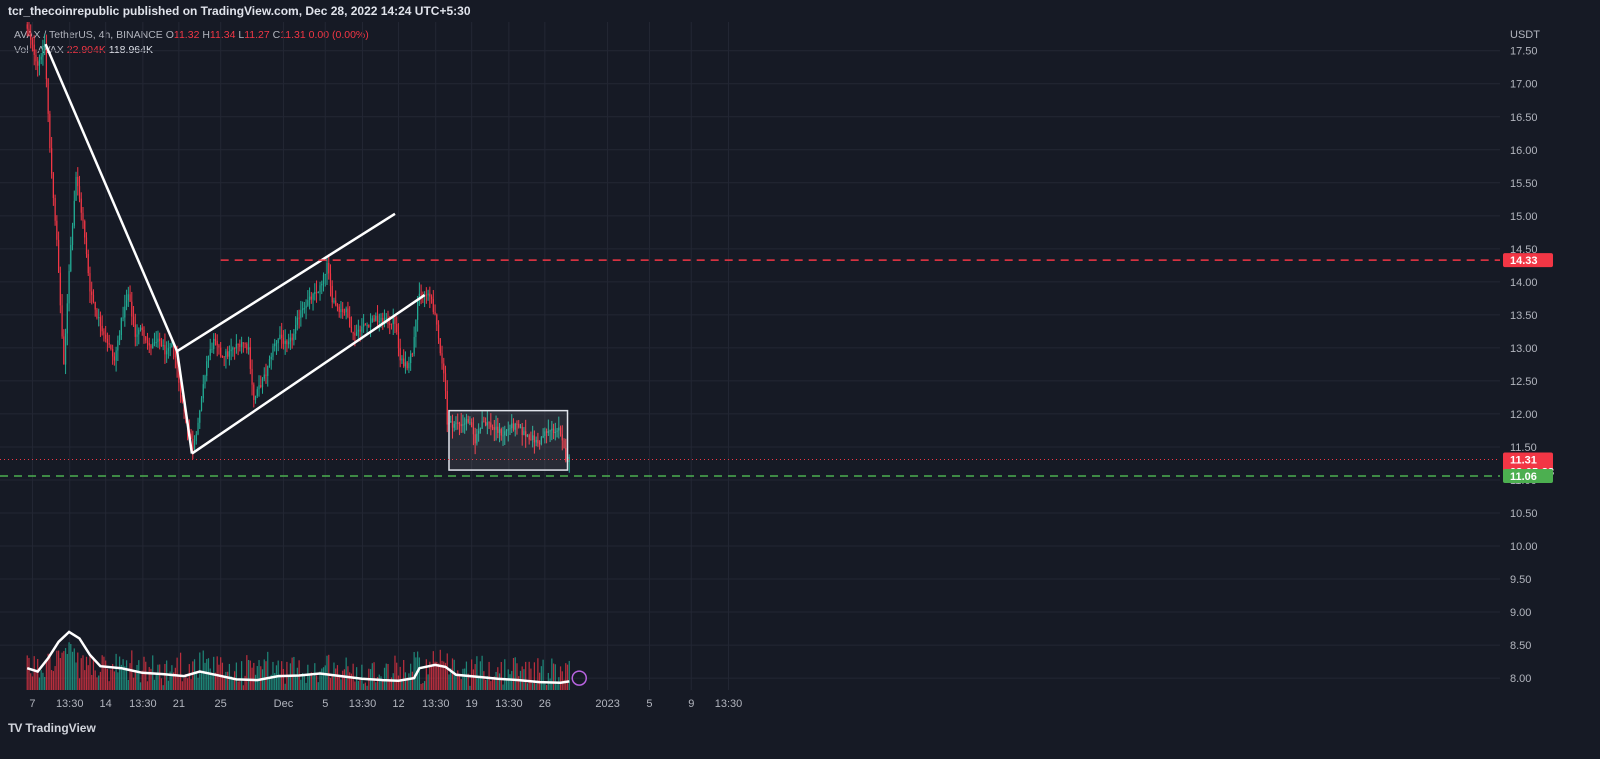 This screenshot has height=759, width=1600. What do you see at coordinates (286, 282) in the screenshot?
I see `channel-upper-line` at bounding box center [286, 282].